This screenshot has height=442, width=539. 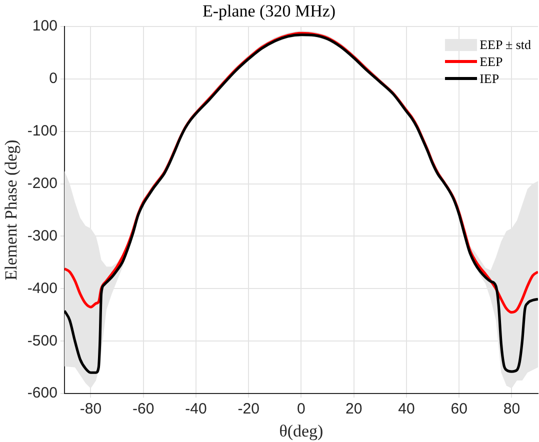 What do you see at coordinates (491, 61) in the screenshot?
I see `legend-label: EEP` at bounding box center [491, 61].